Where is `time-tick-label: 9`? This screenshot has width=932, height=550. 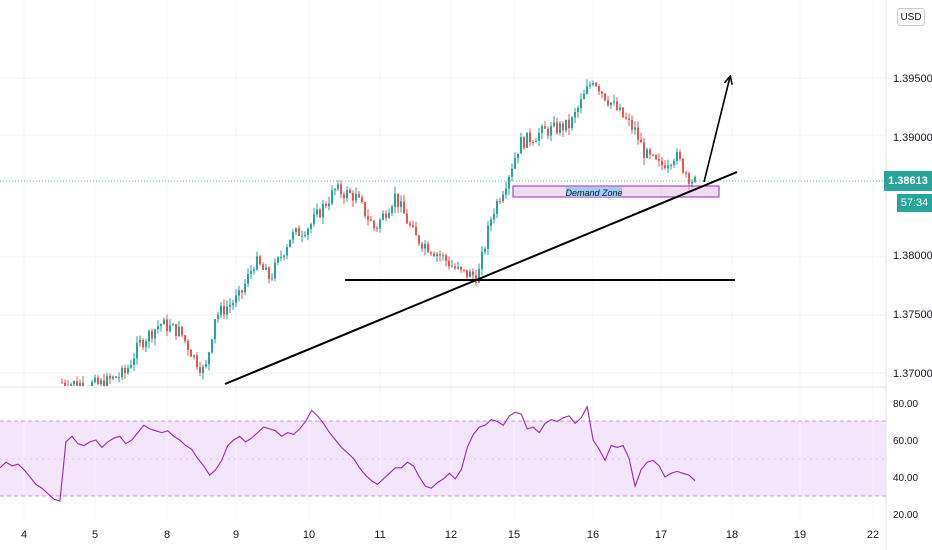 time-tick-label: 9 is located at coordinates (236, 535).